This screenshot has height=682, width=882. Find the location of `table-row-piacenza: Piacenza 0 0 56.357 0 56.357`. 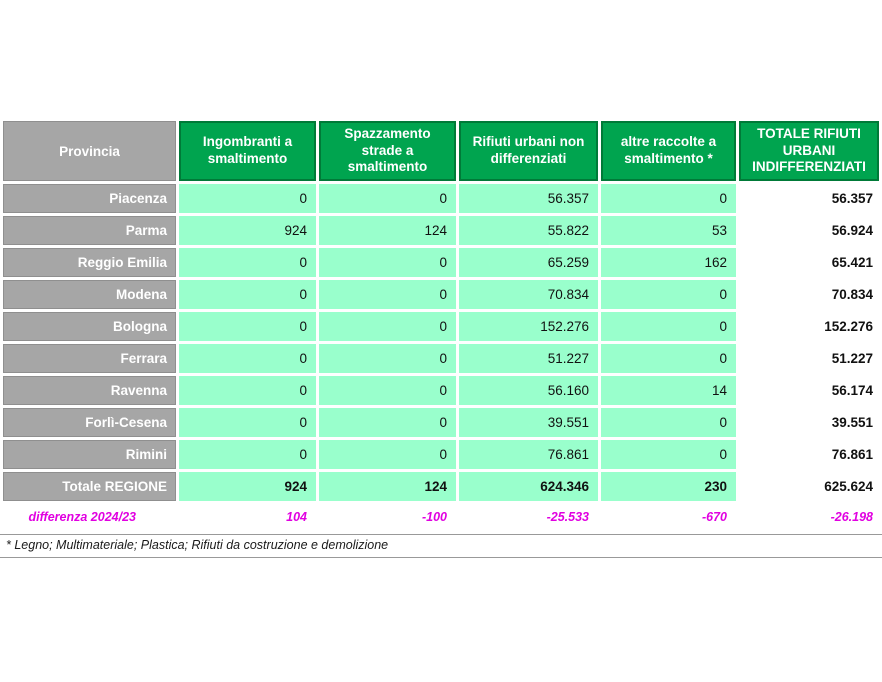

table-row-piacenza: Piacenza 0 0 56.357 0 56.357 is located at coordinates (441, 198).